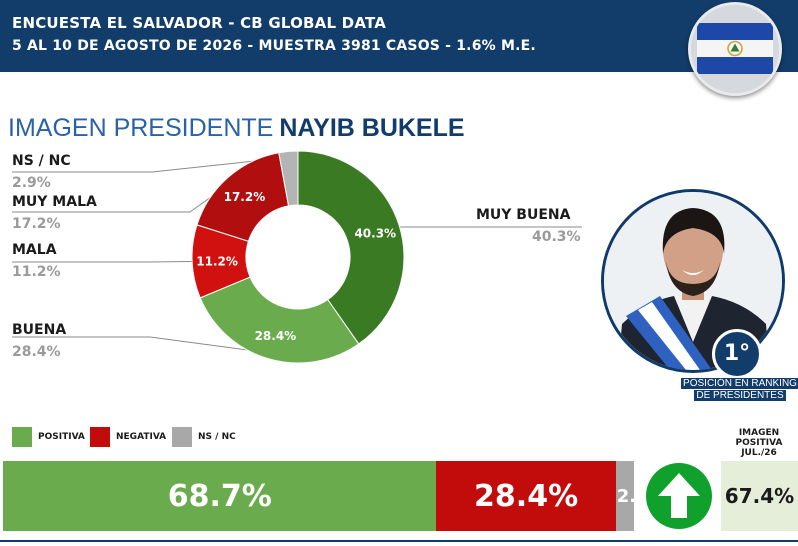  Describe the element at coordinates (279, 320) in the screenshot. I see `donut-slice-buena` at that location.